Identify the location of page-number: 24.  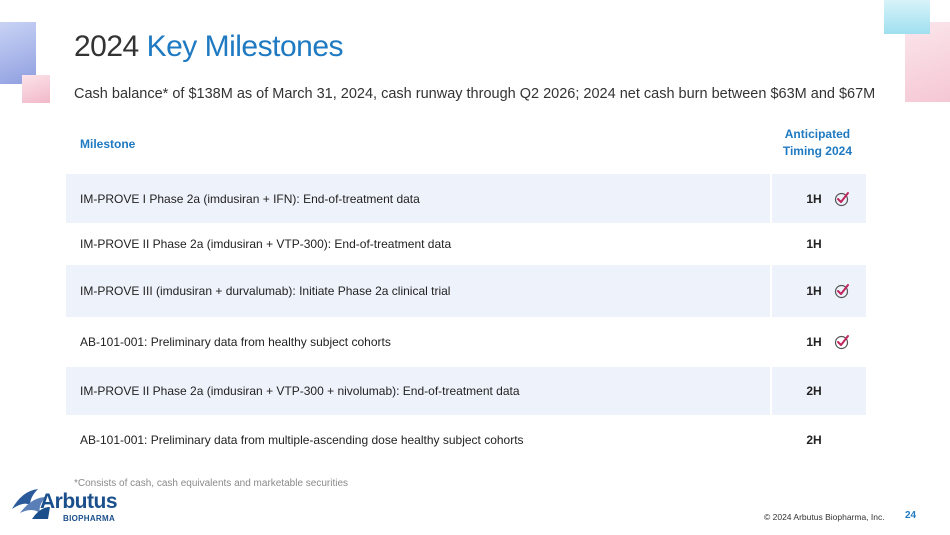
(911, 515).